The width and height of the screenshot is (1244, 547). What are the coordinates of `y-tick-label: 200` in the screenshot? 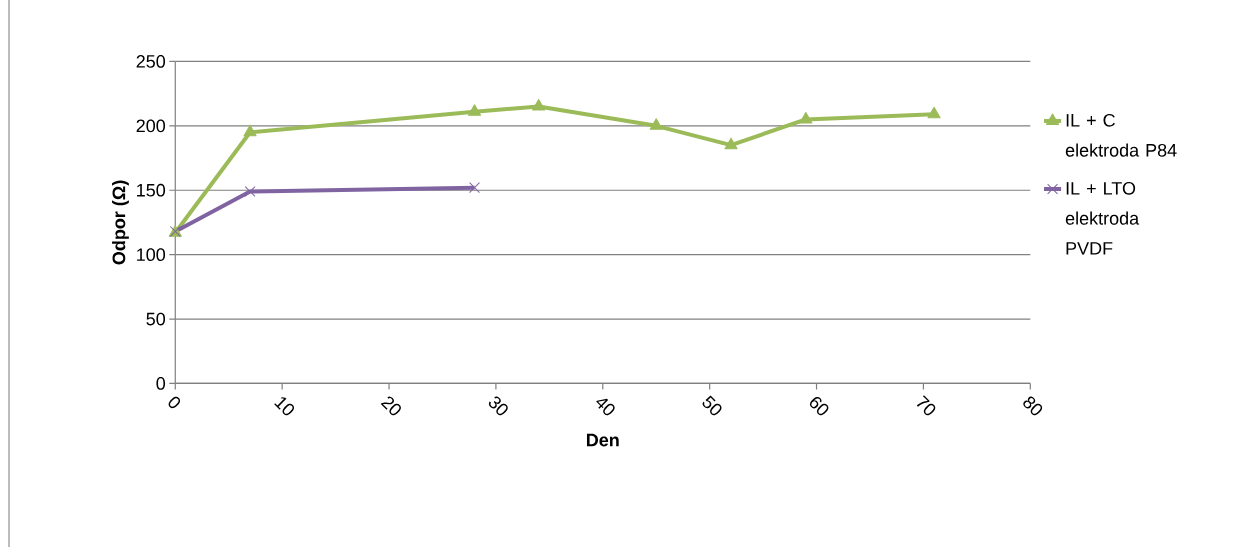 It's located at (151, 126).